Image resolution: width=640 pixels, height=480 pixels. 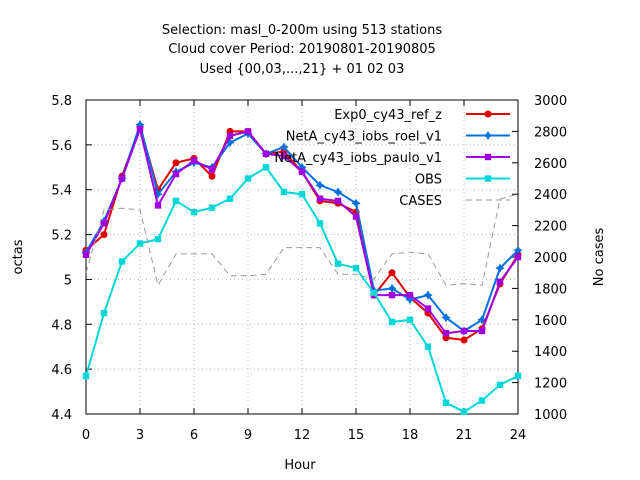 I want to click on y2-tick-label: 2400, so click(x=550, y=195).